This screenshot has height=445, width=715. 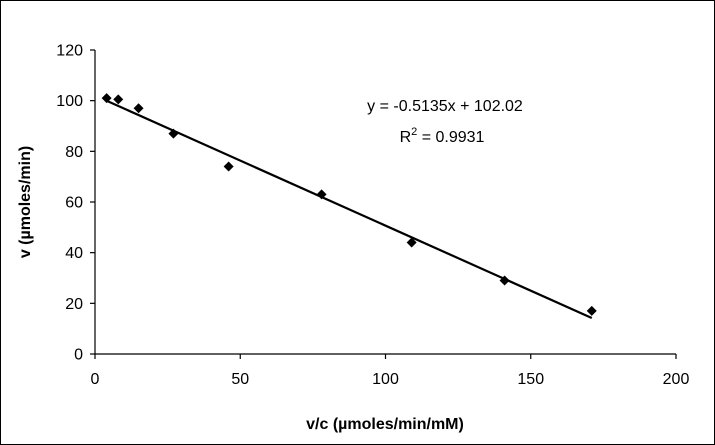 I want to click on y-tick-label: 100, so click(x=69, y=101).